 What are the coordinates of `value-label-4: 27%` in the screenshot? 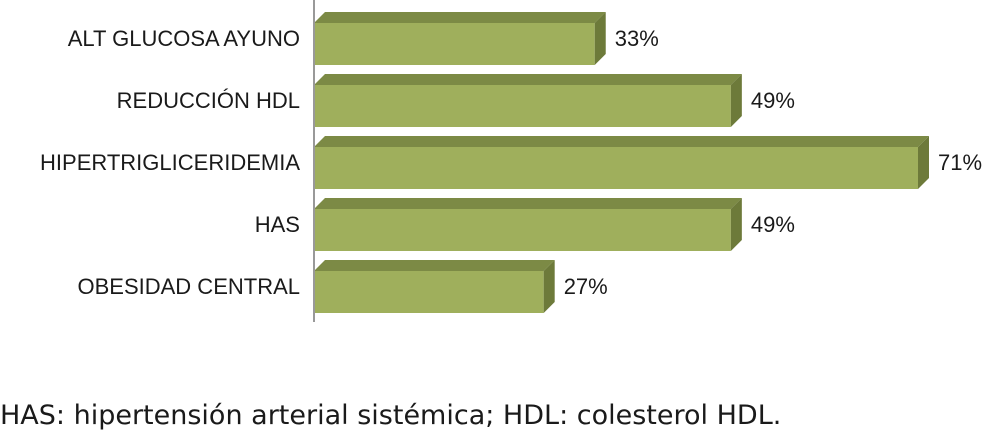 It's located at (586, 286).